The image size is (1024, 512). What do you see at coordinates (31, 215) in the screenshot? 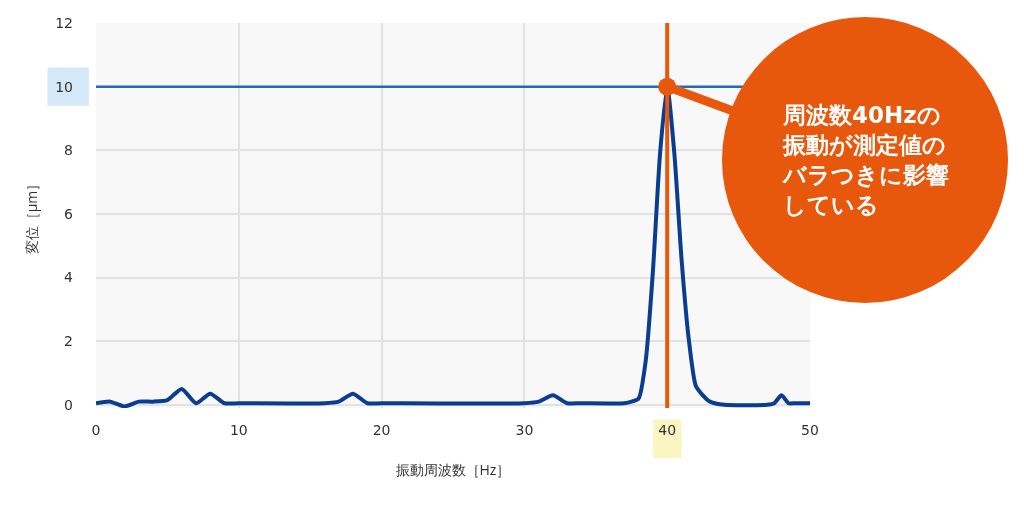
I see `y-axis-title: 変位［μm］` at bounding box center [31, 215].